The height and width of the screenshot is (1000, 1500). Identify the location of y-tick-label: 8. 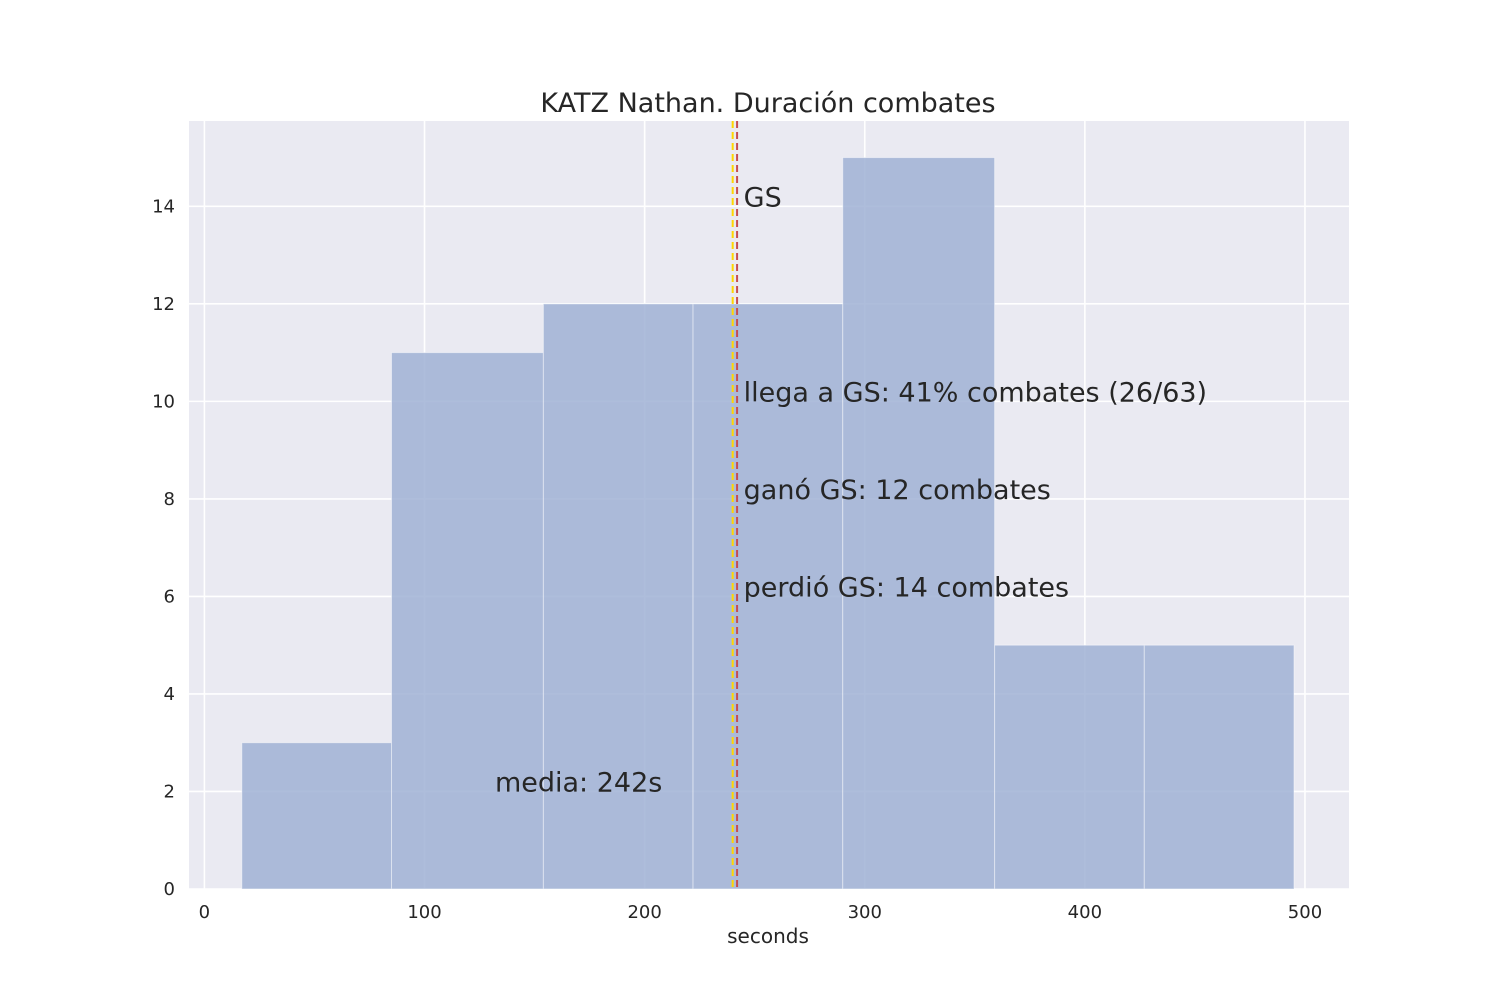
(169, 499).